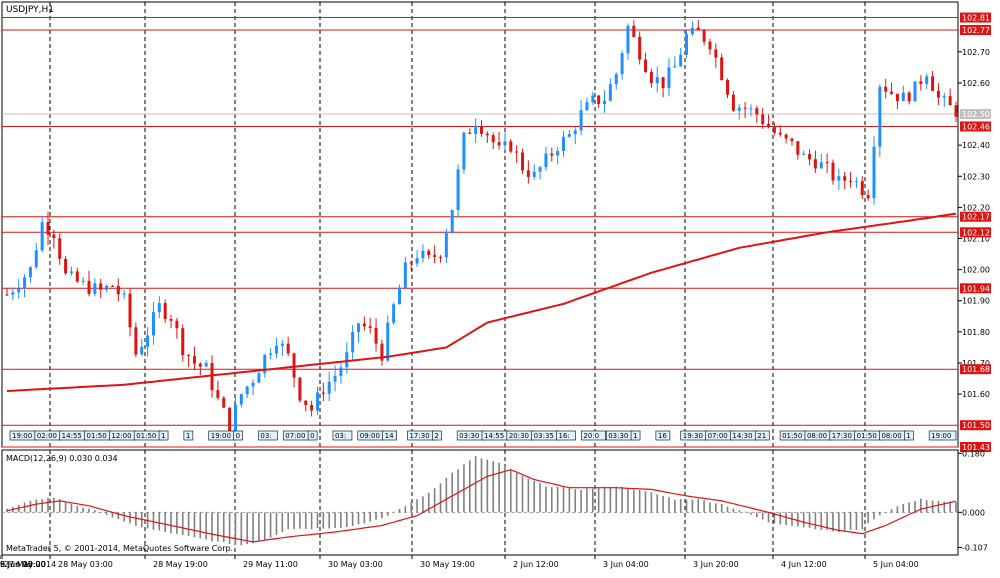 This screenshot has height=578, width=1000. Describe the element at coordinates (591, 436) in the screenshot. I see `trade-marker-label: 20:0` at that location.